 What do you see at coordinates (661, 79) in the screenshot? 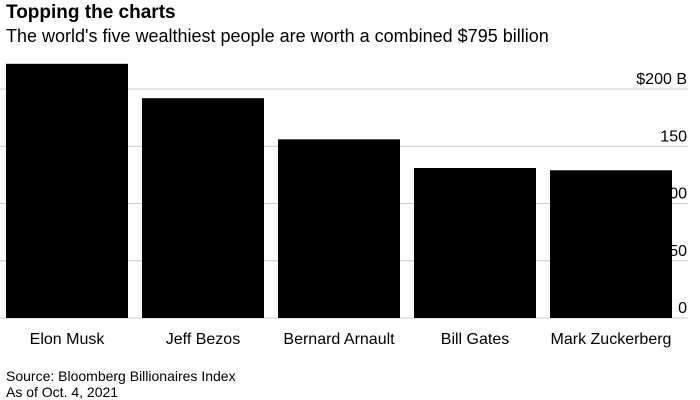
I see `y-tick-label-200: $200 B` at bounding box center [661, 79].